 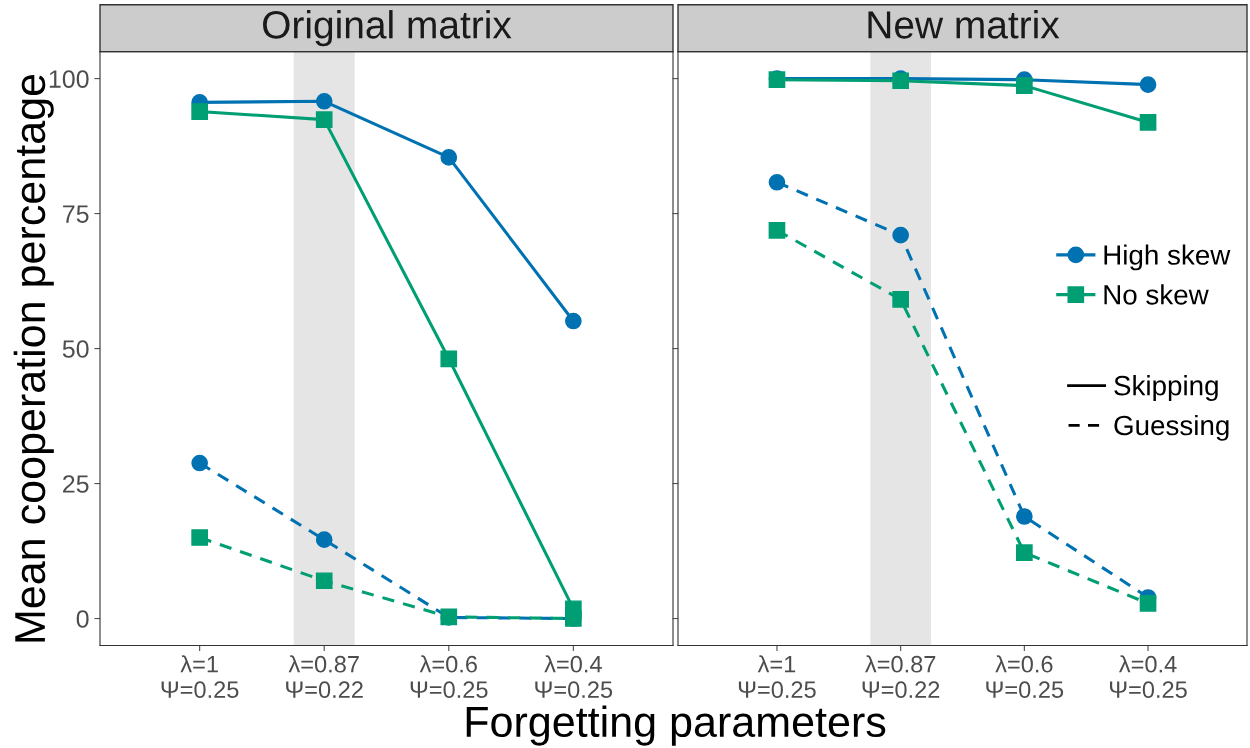 I want to click on chart-title: New matrix, so click(x=964, y=24).